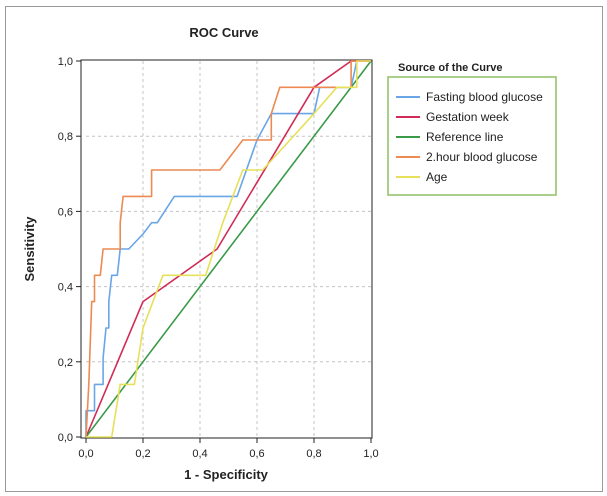 The height and width of the screenshot is (496, 607). Describe the element at coordinates (65, 212) in the screenshot. I see `y-tick-label: 0,6` at that location.